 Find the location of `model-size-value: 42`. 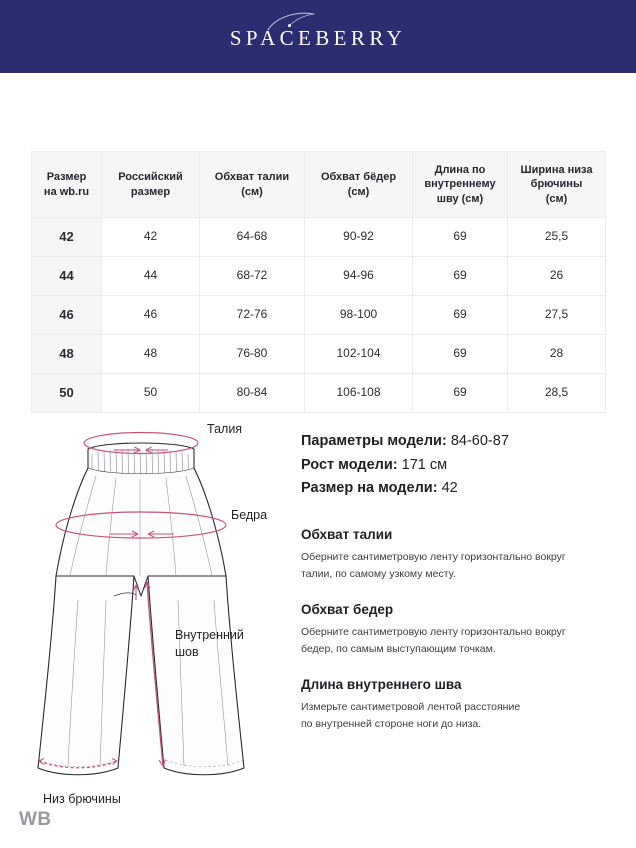

model-size-value: 42 is located at coordinates (449, 488).